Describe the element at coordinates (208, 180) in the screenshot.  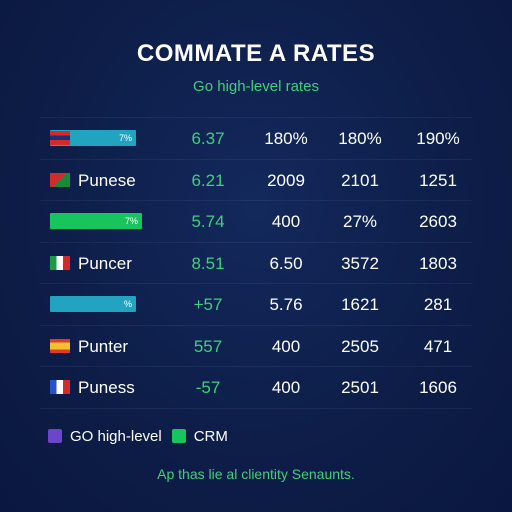
I see `table-cell: 6.21` at that location.